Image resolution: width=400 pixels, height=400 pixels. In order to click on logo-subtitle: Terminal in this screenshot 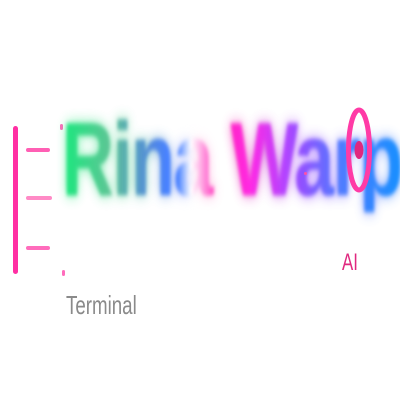, I will do `click(101, 305)`.